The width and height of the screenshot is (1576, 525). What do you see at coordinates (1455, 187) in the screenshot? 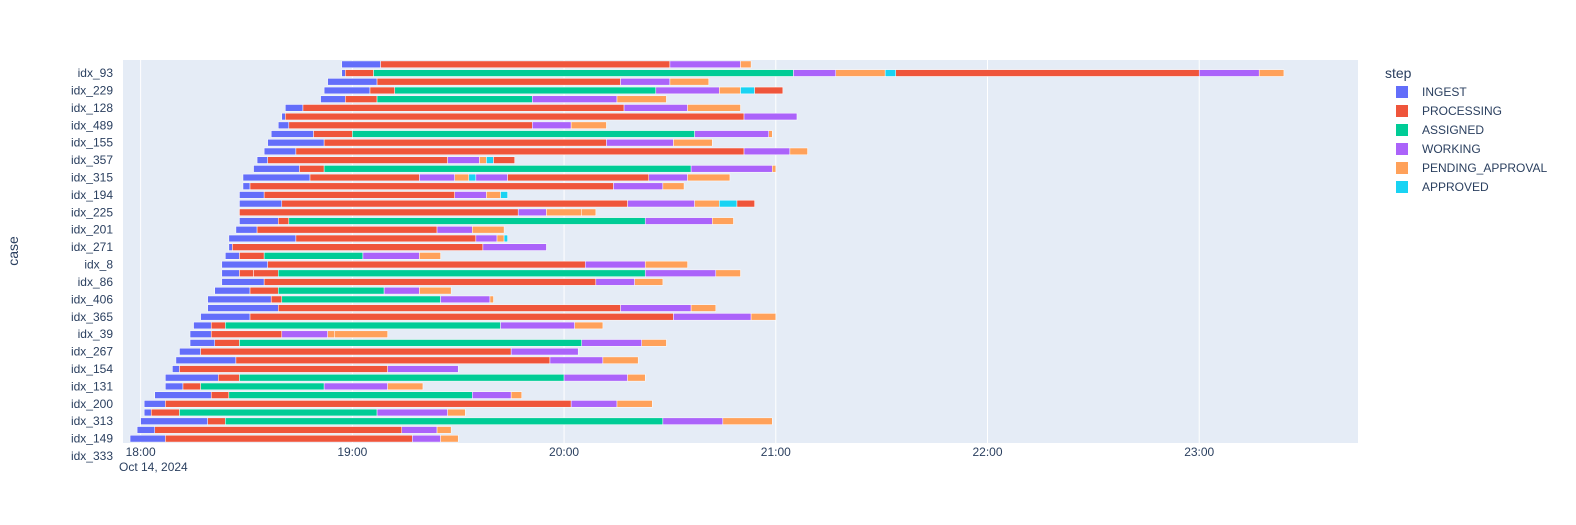
I see `legend-label-approved: APPROVED` at bounding box center [1455, 187].